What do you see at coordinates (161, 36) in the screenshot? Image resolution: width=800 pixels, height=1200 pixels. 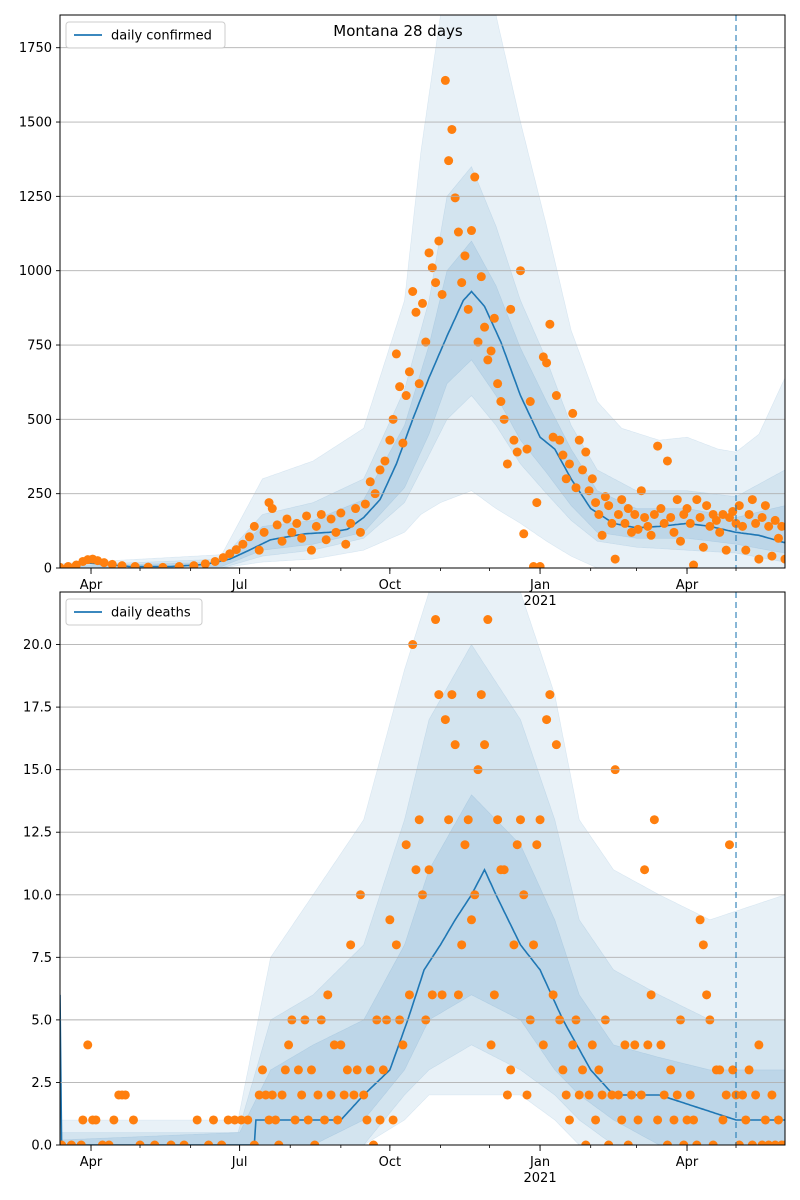 I see `legend-label: daily confirmed` at bounding box center [161, 36].